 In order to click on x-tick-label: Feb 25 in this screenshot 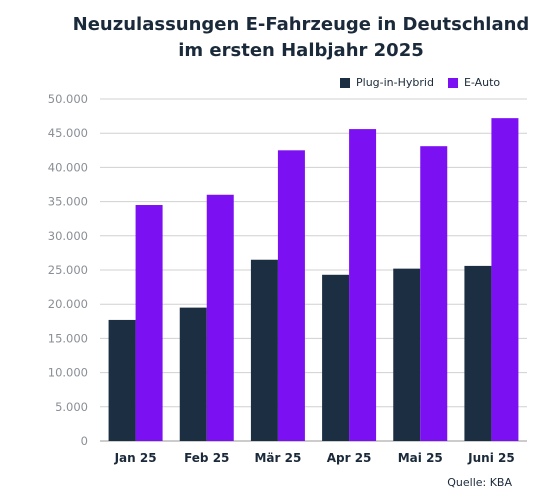, I will do `click(206, 458)`.